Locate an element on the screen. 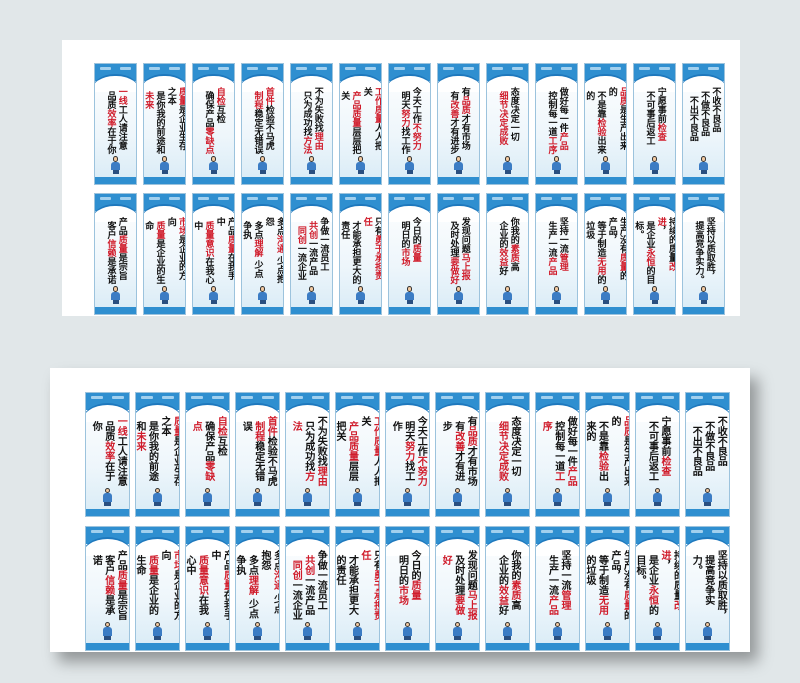 This screenshot has width=800, height=683. slogan-line: 持续的质量改进， is located at coordinates (665, 243).